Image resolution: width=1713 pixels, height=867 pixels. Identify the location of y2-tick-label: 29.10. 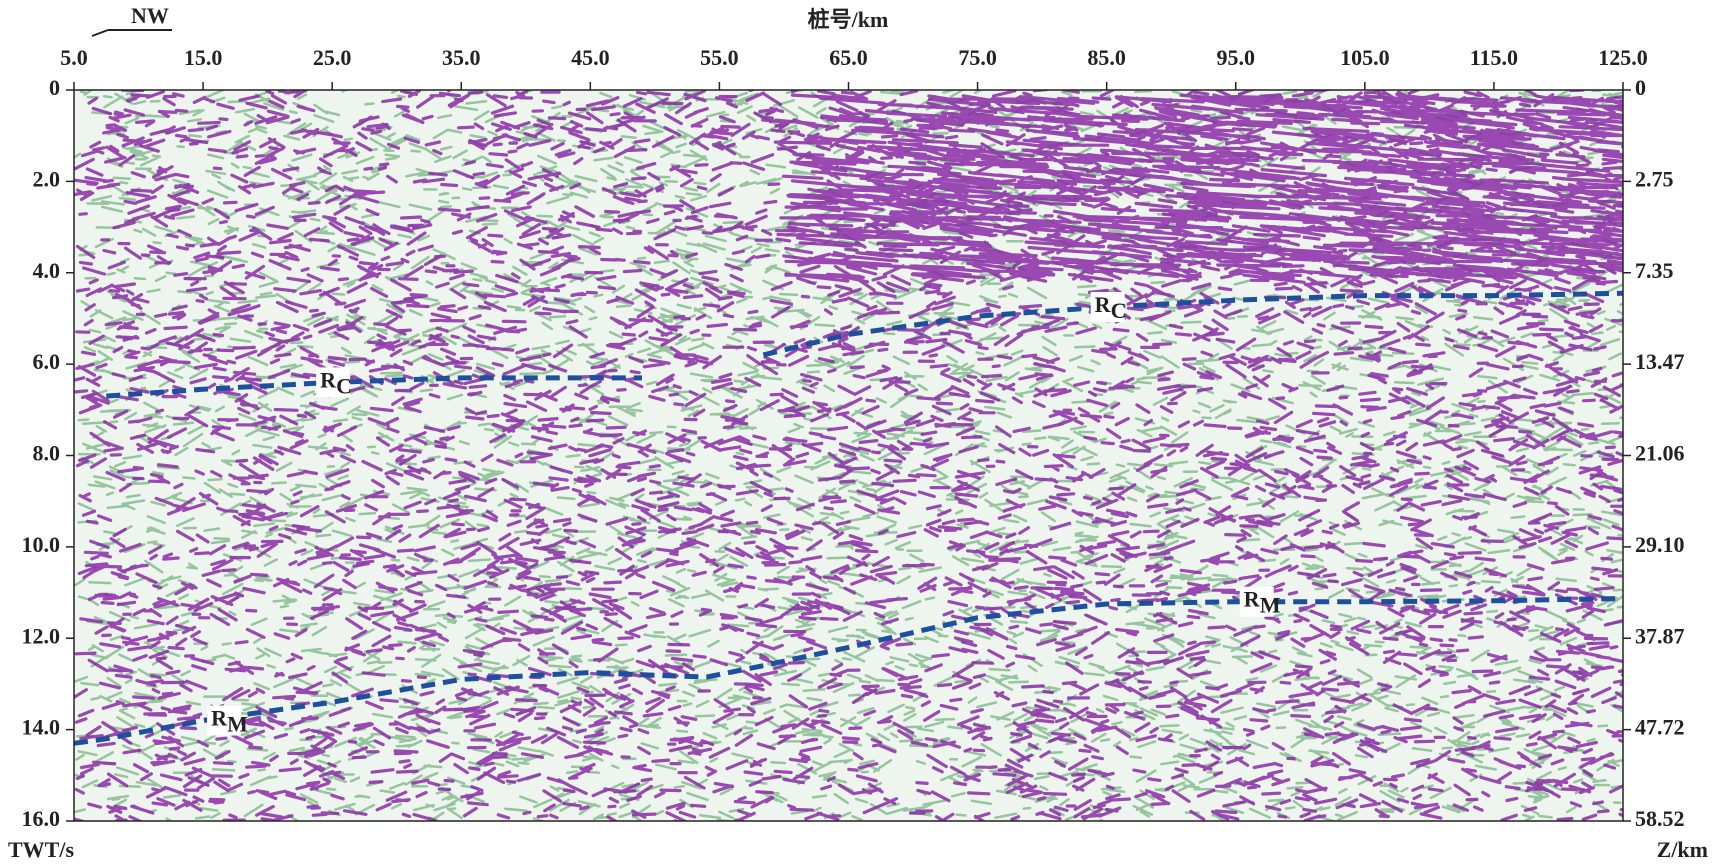
(1660, 544).